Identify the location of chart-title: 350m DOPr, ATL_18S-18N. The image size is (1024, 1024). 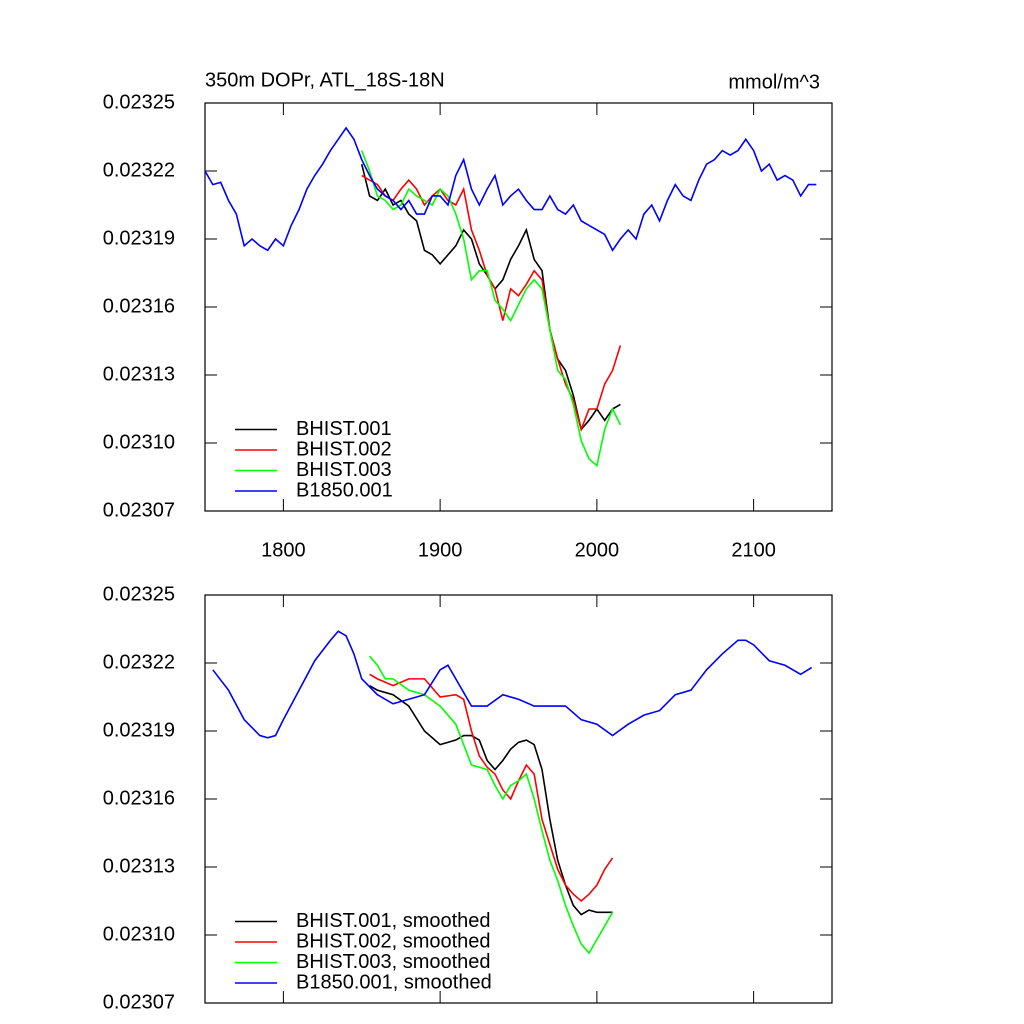
(325, 80).